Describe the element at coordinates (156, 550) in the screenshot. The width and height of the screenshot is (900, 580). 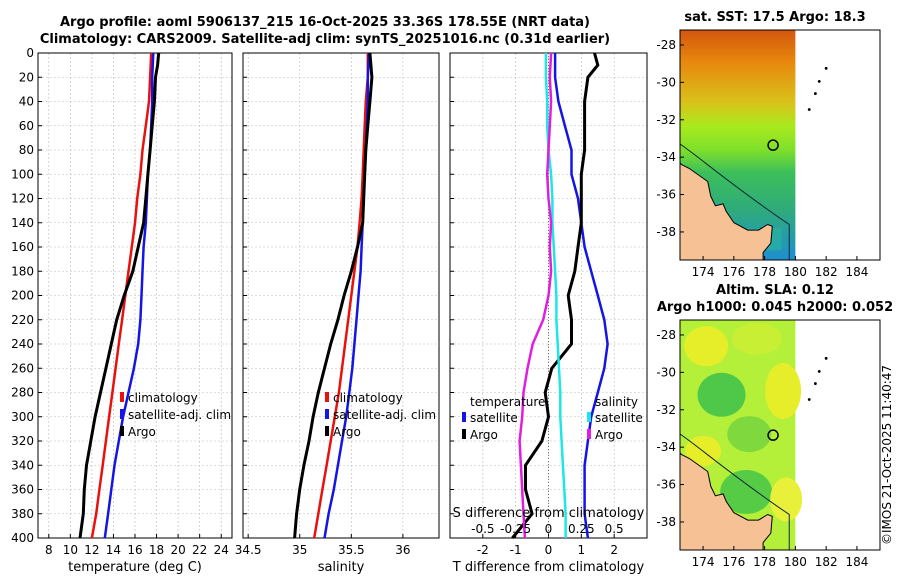
I see `x-tick-label: 18` at that location.